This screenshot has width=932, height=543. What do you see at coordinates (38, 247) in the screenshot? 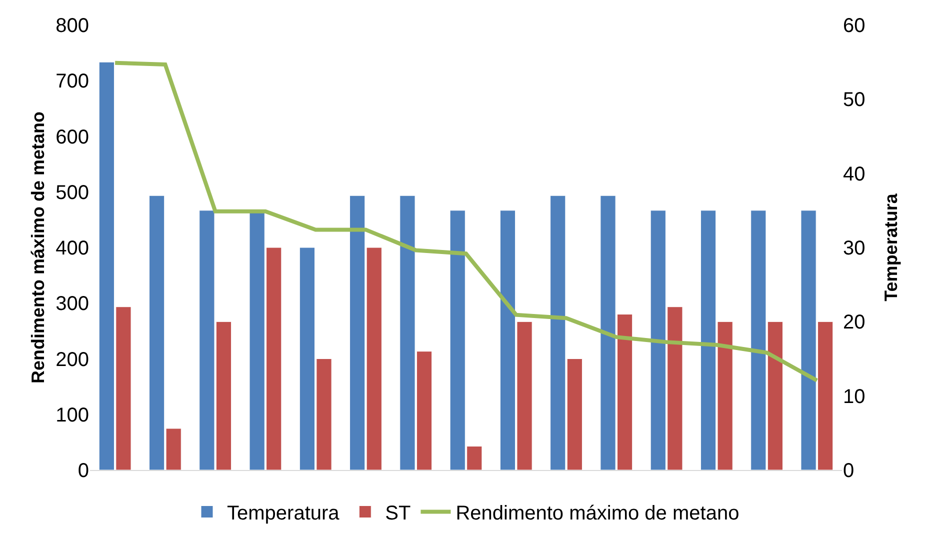
I see `y-axis-title: Rendimento máximo de metano` at bounding box center [38, 247].